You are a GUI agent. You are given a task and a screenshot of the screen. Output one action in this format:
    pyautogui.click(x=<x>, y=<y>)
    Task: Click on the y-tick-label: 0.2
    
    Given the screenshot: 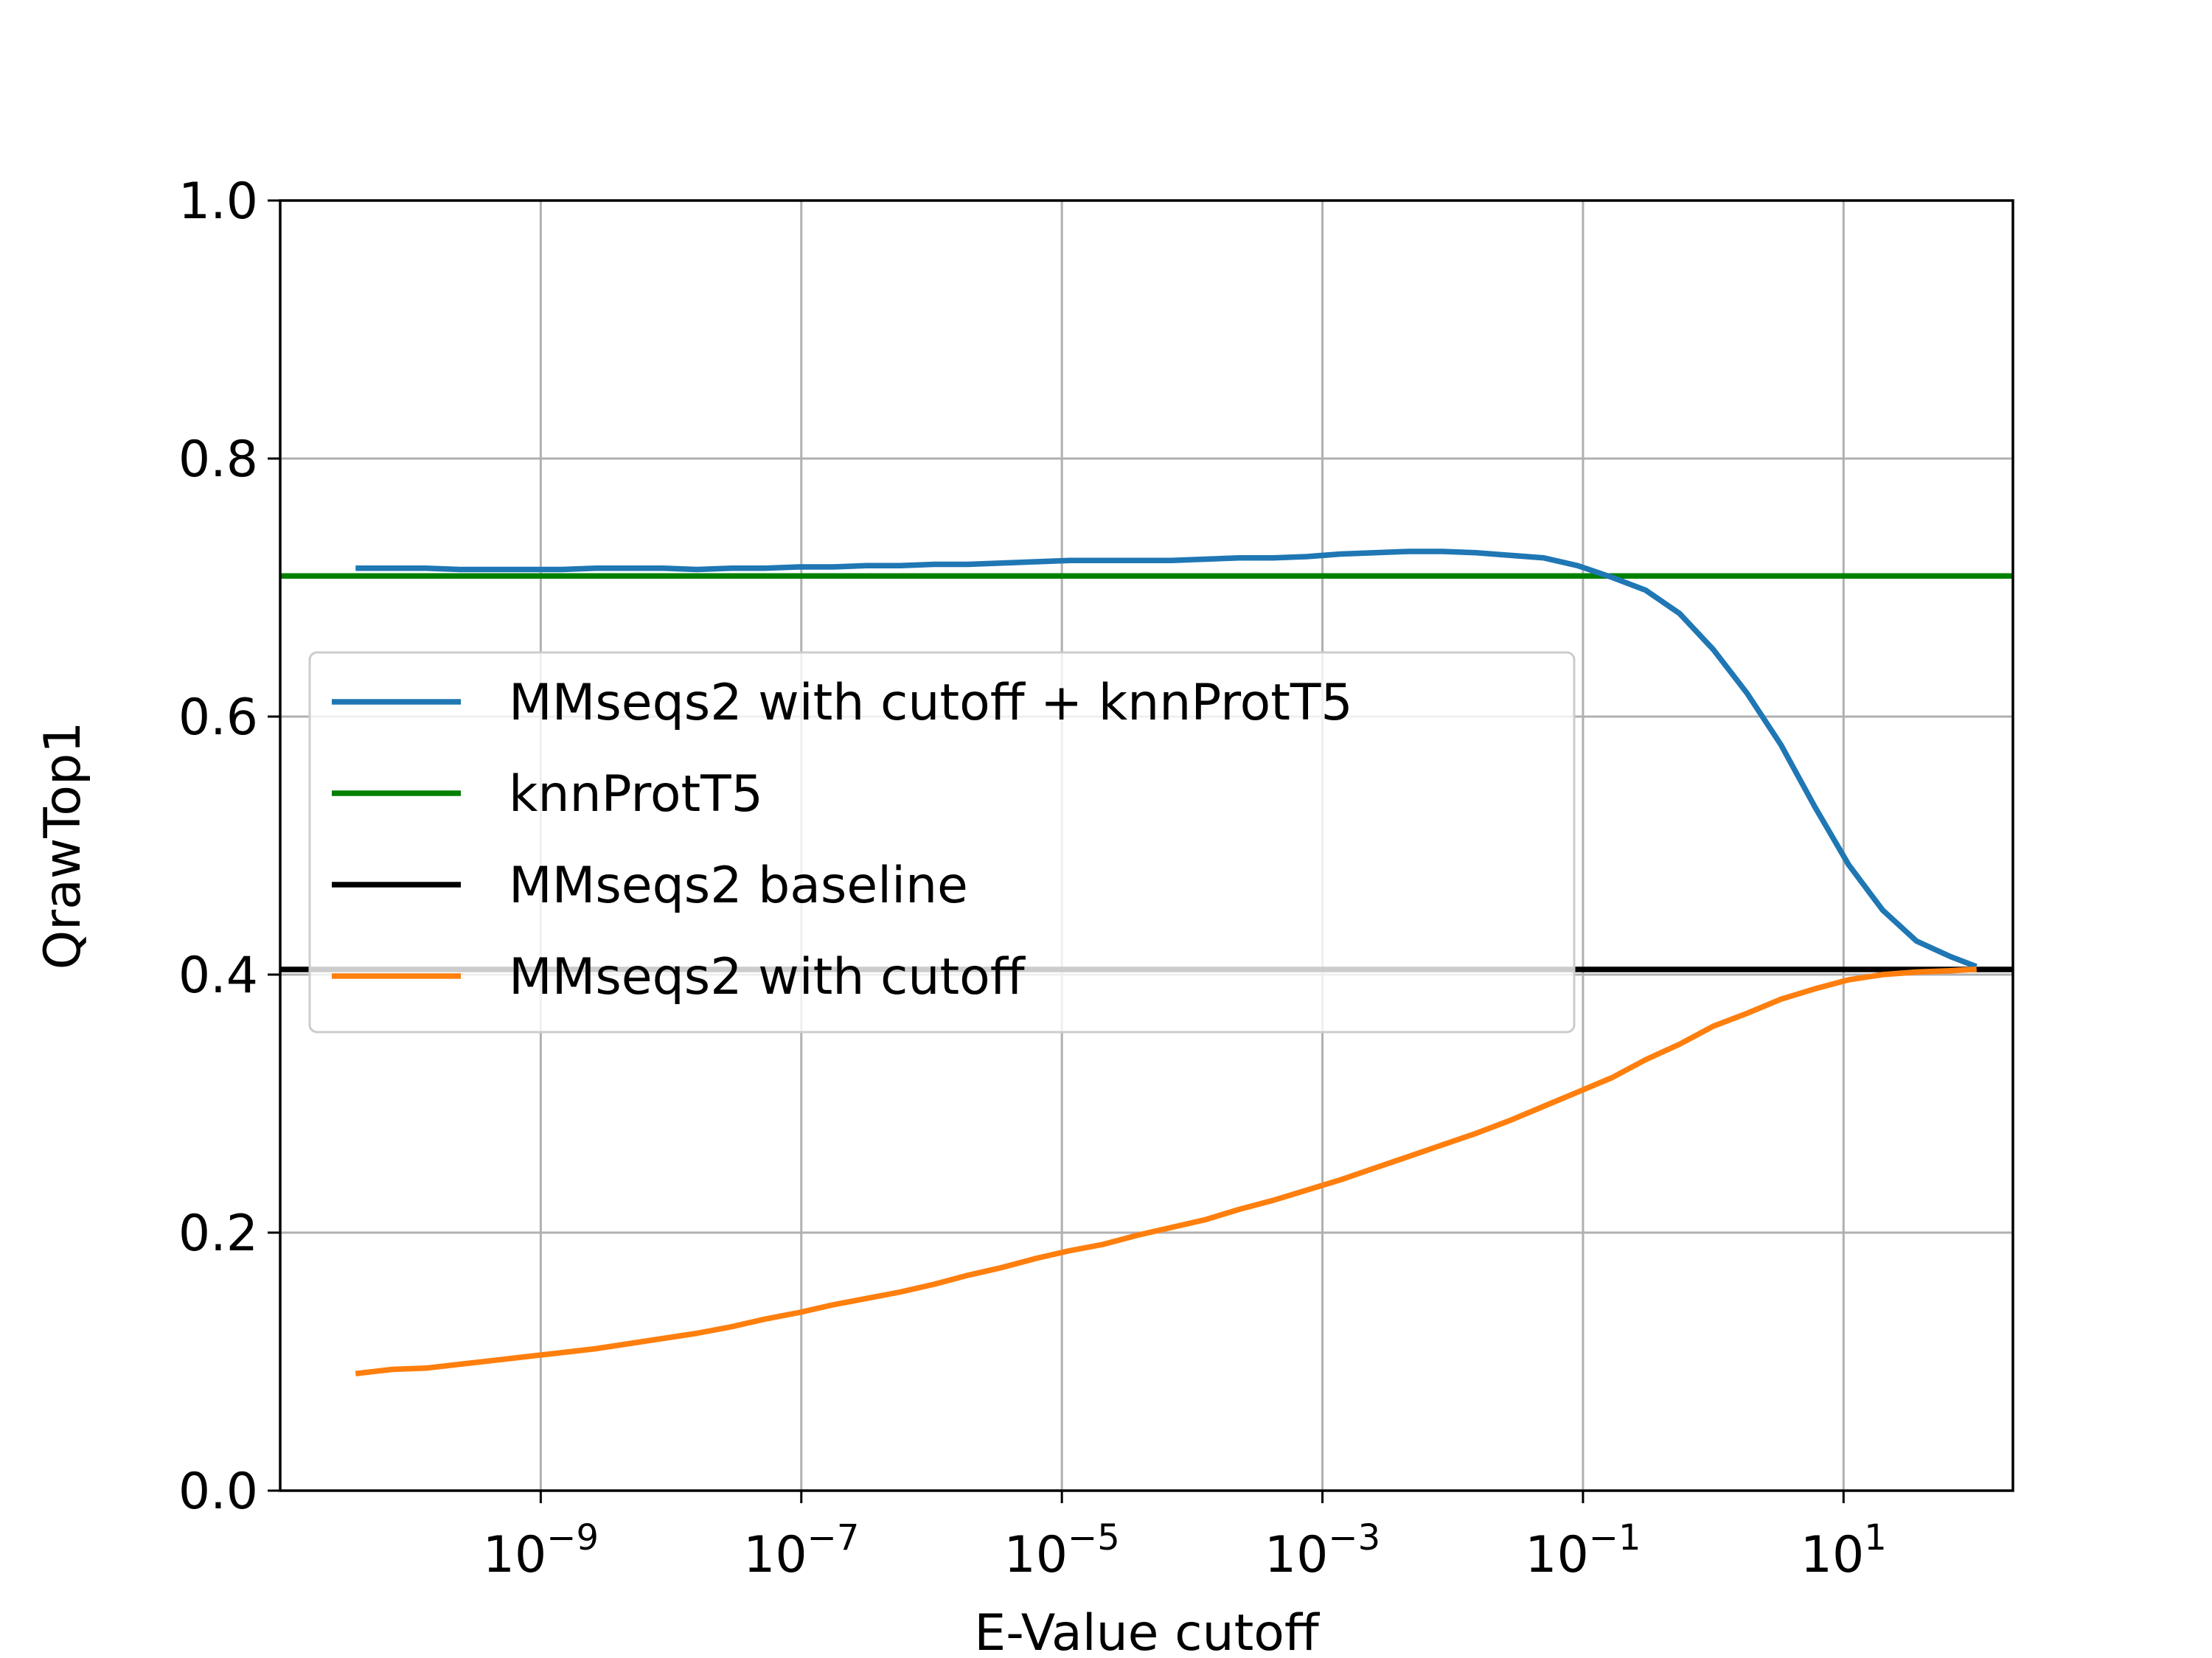 What is the action you would take?
    pyautogui.click(x=218, y=1234)
    